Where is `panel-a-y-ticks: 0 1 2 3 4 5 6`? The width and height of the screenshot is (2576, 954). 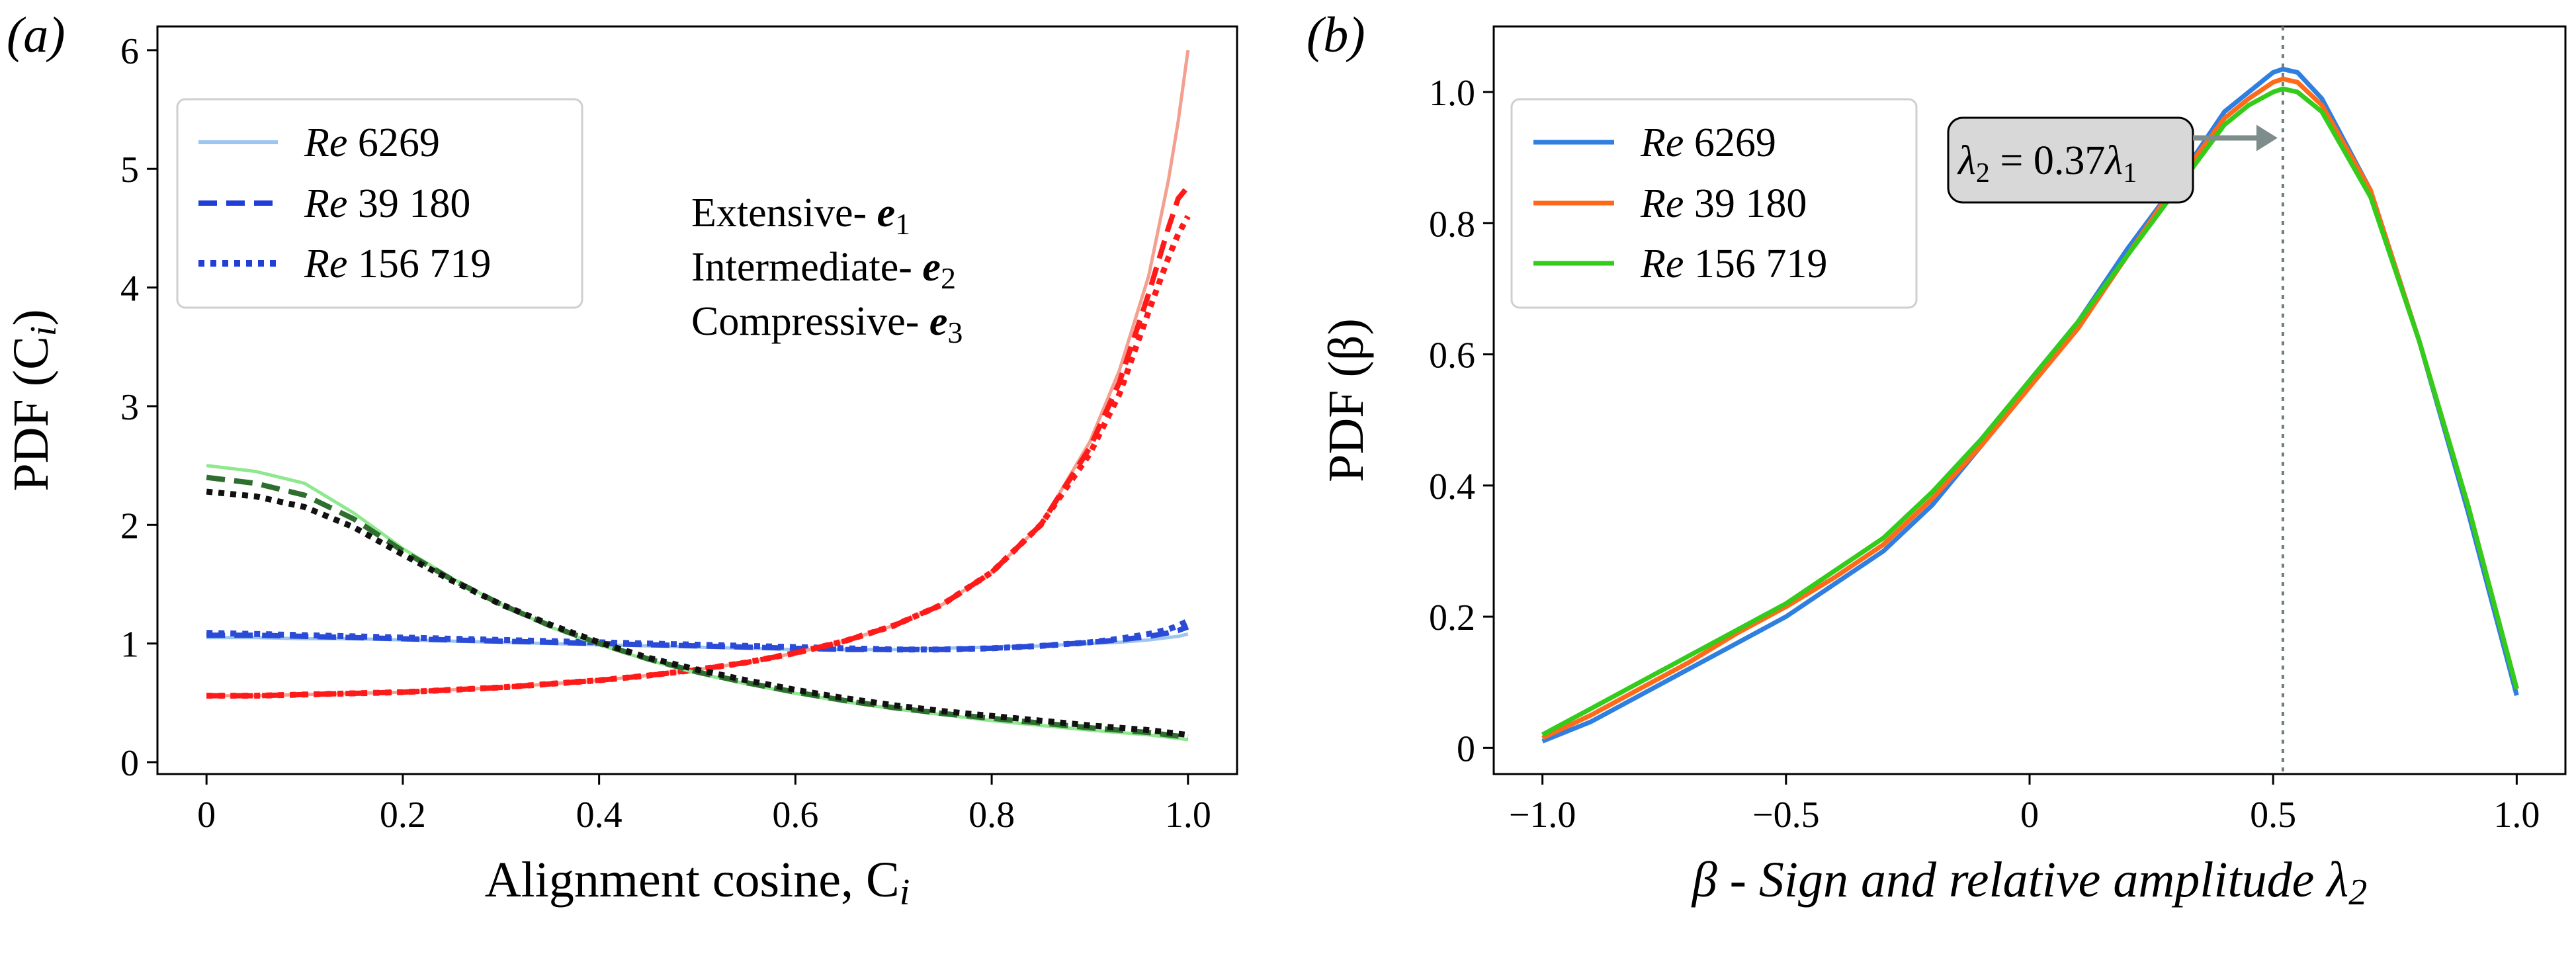 panel-a-y-ticks: 0 1 2 3 4 5 6 is located at coordinates (138, 408).